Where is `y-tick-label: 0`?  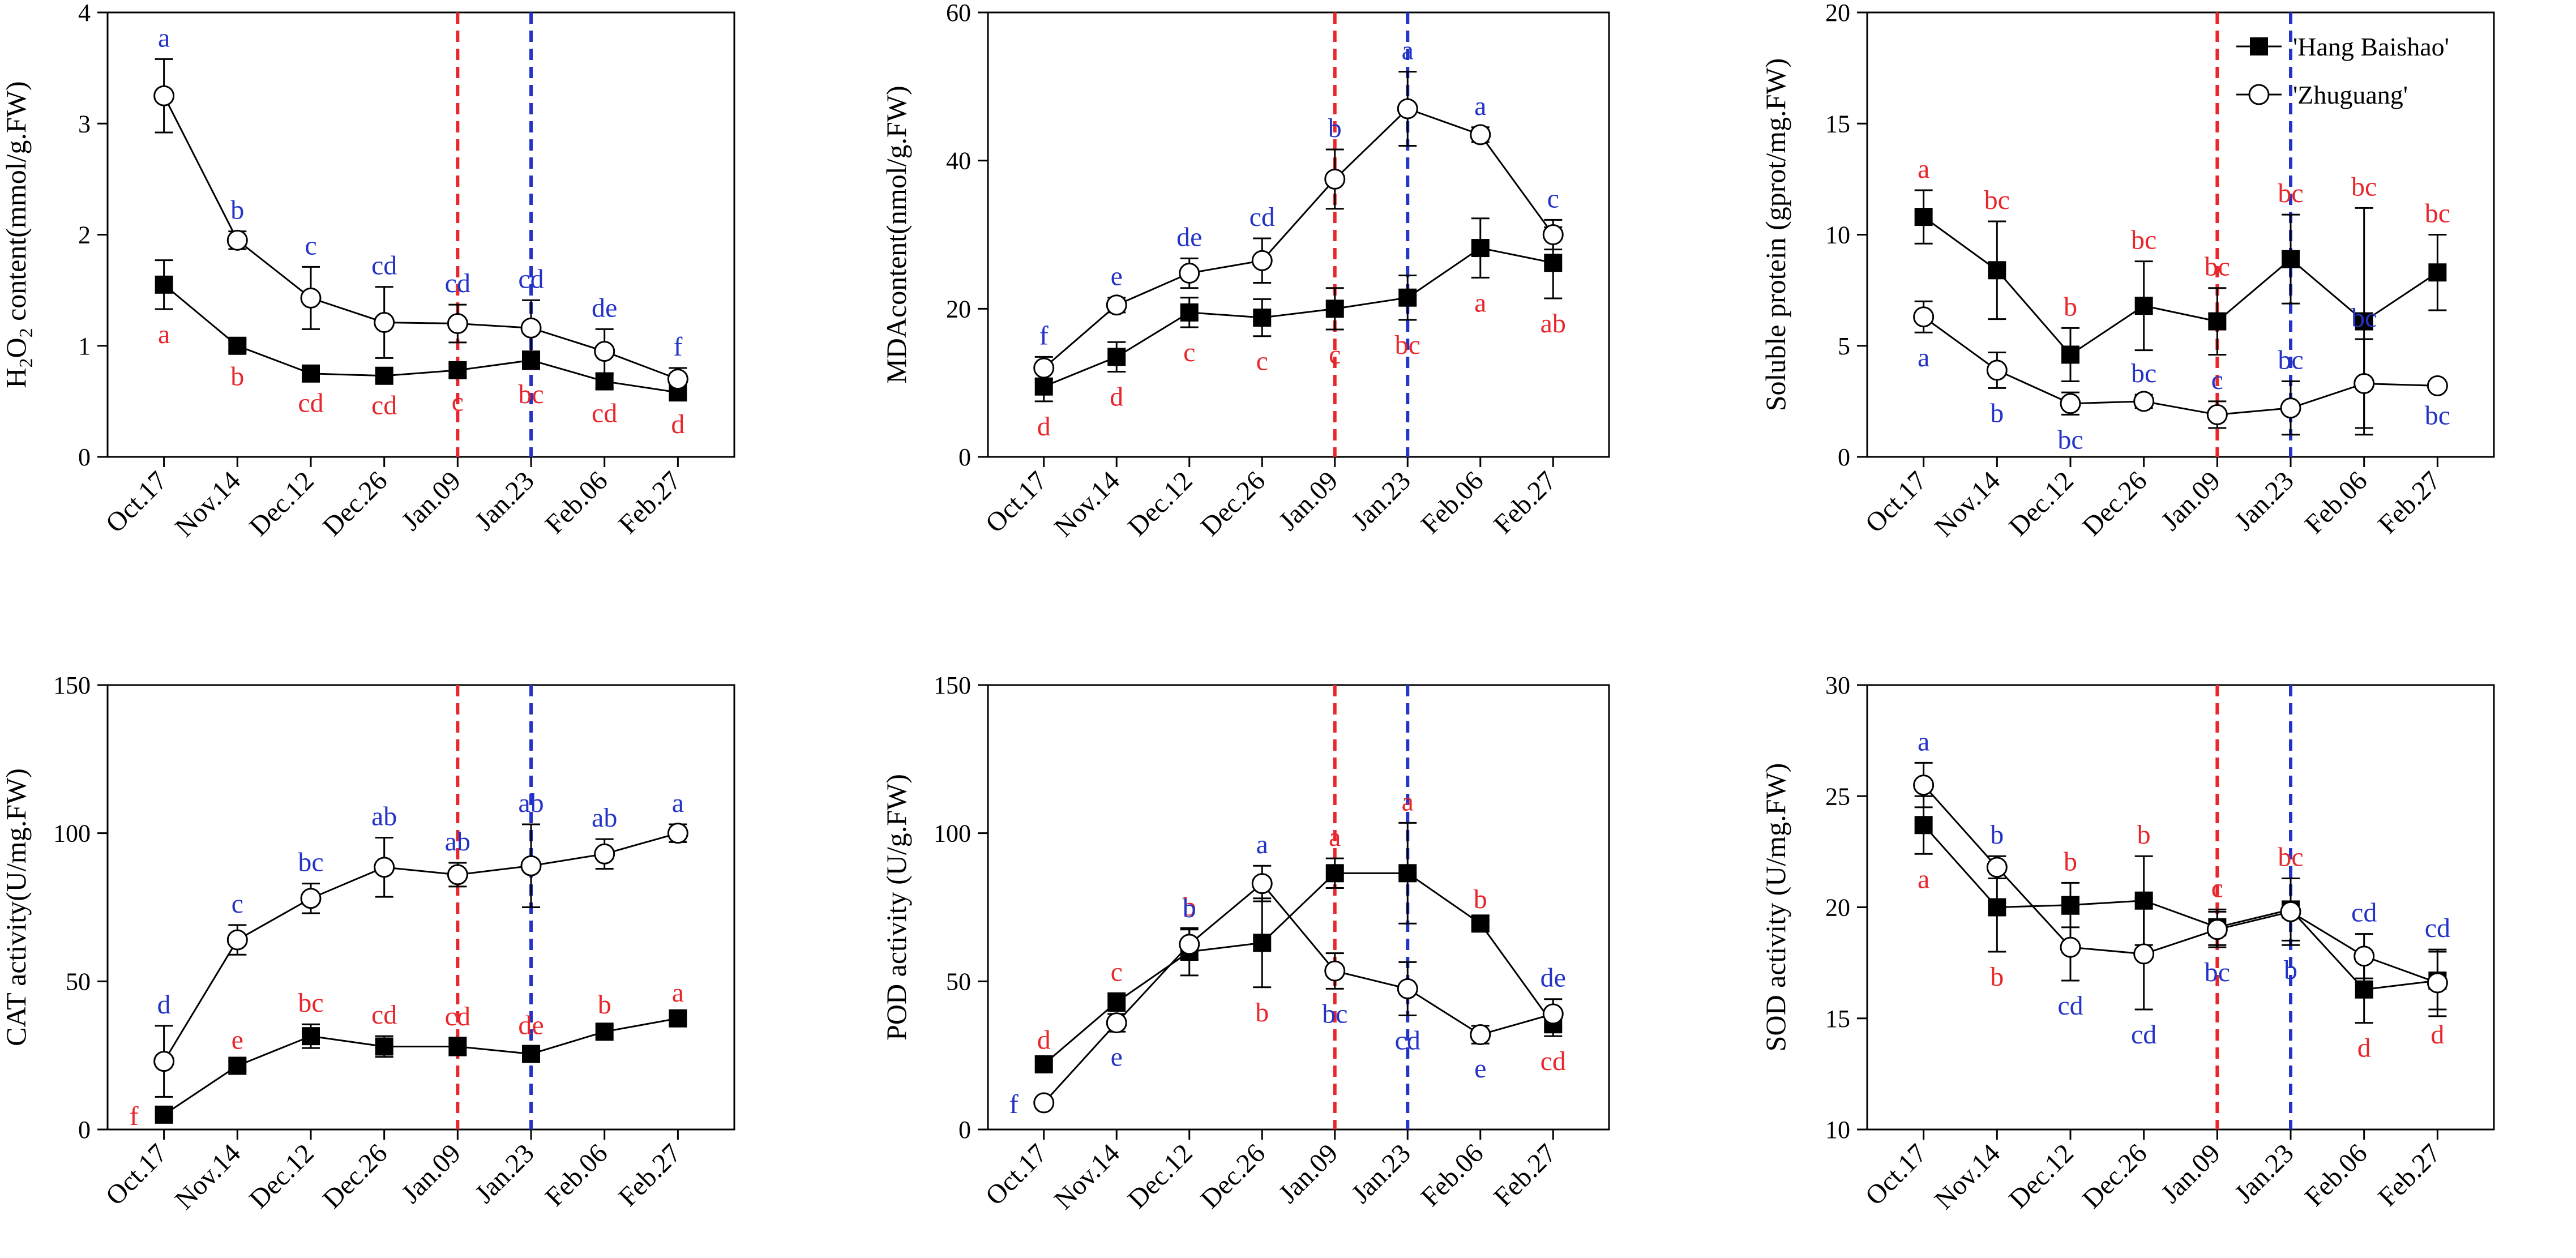
y-tick-label: 0 is located at coordinates (84, 1130).